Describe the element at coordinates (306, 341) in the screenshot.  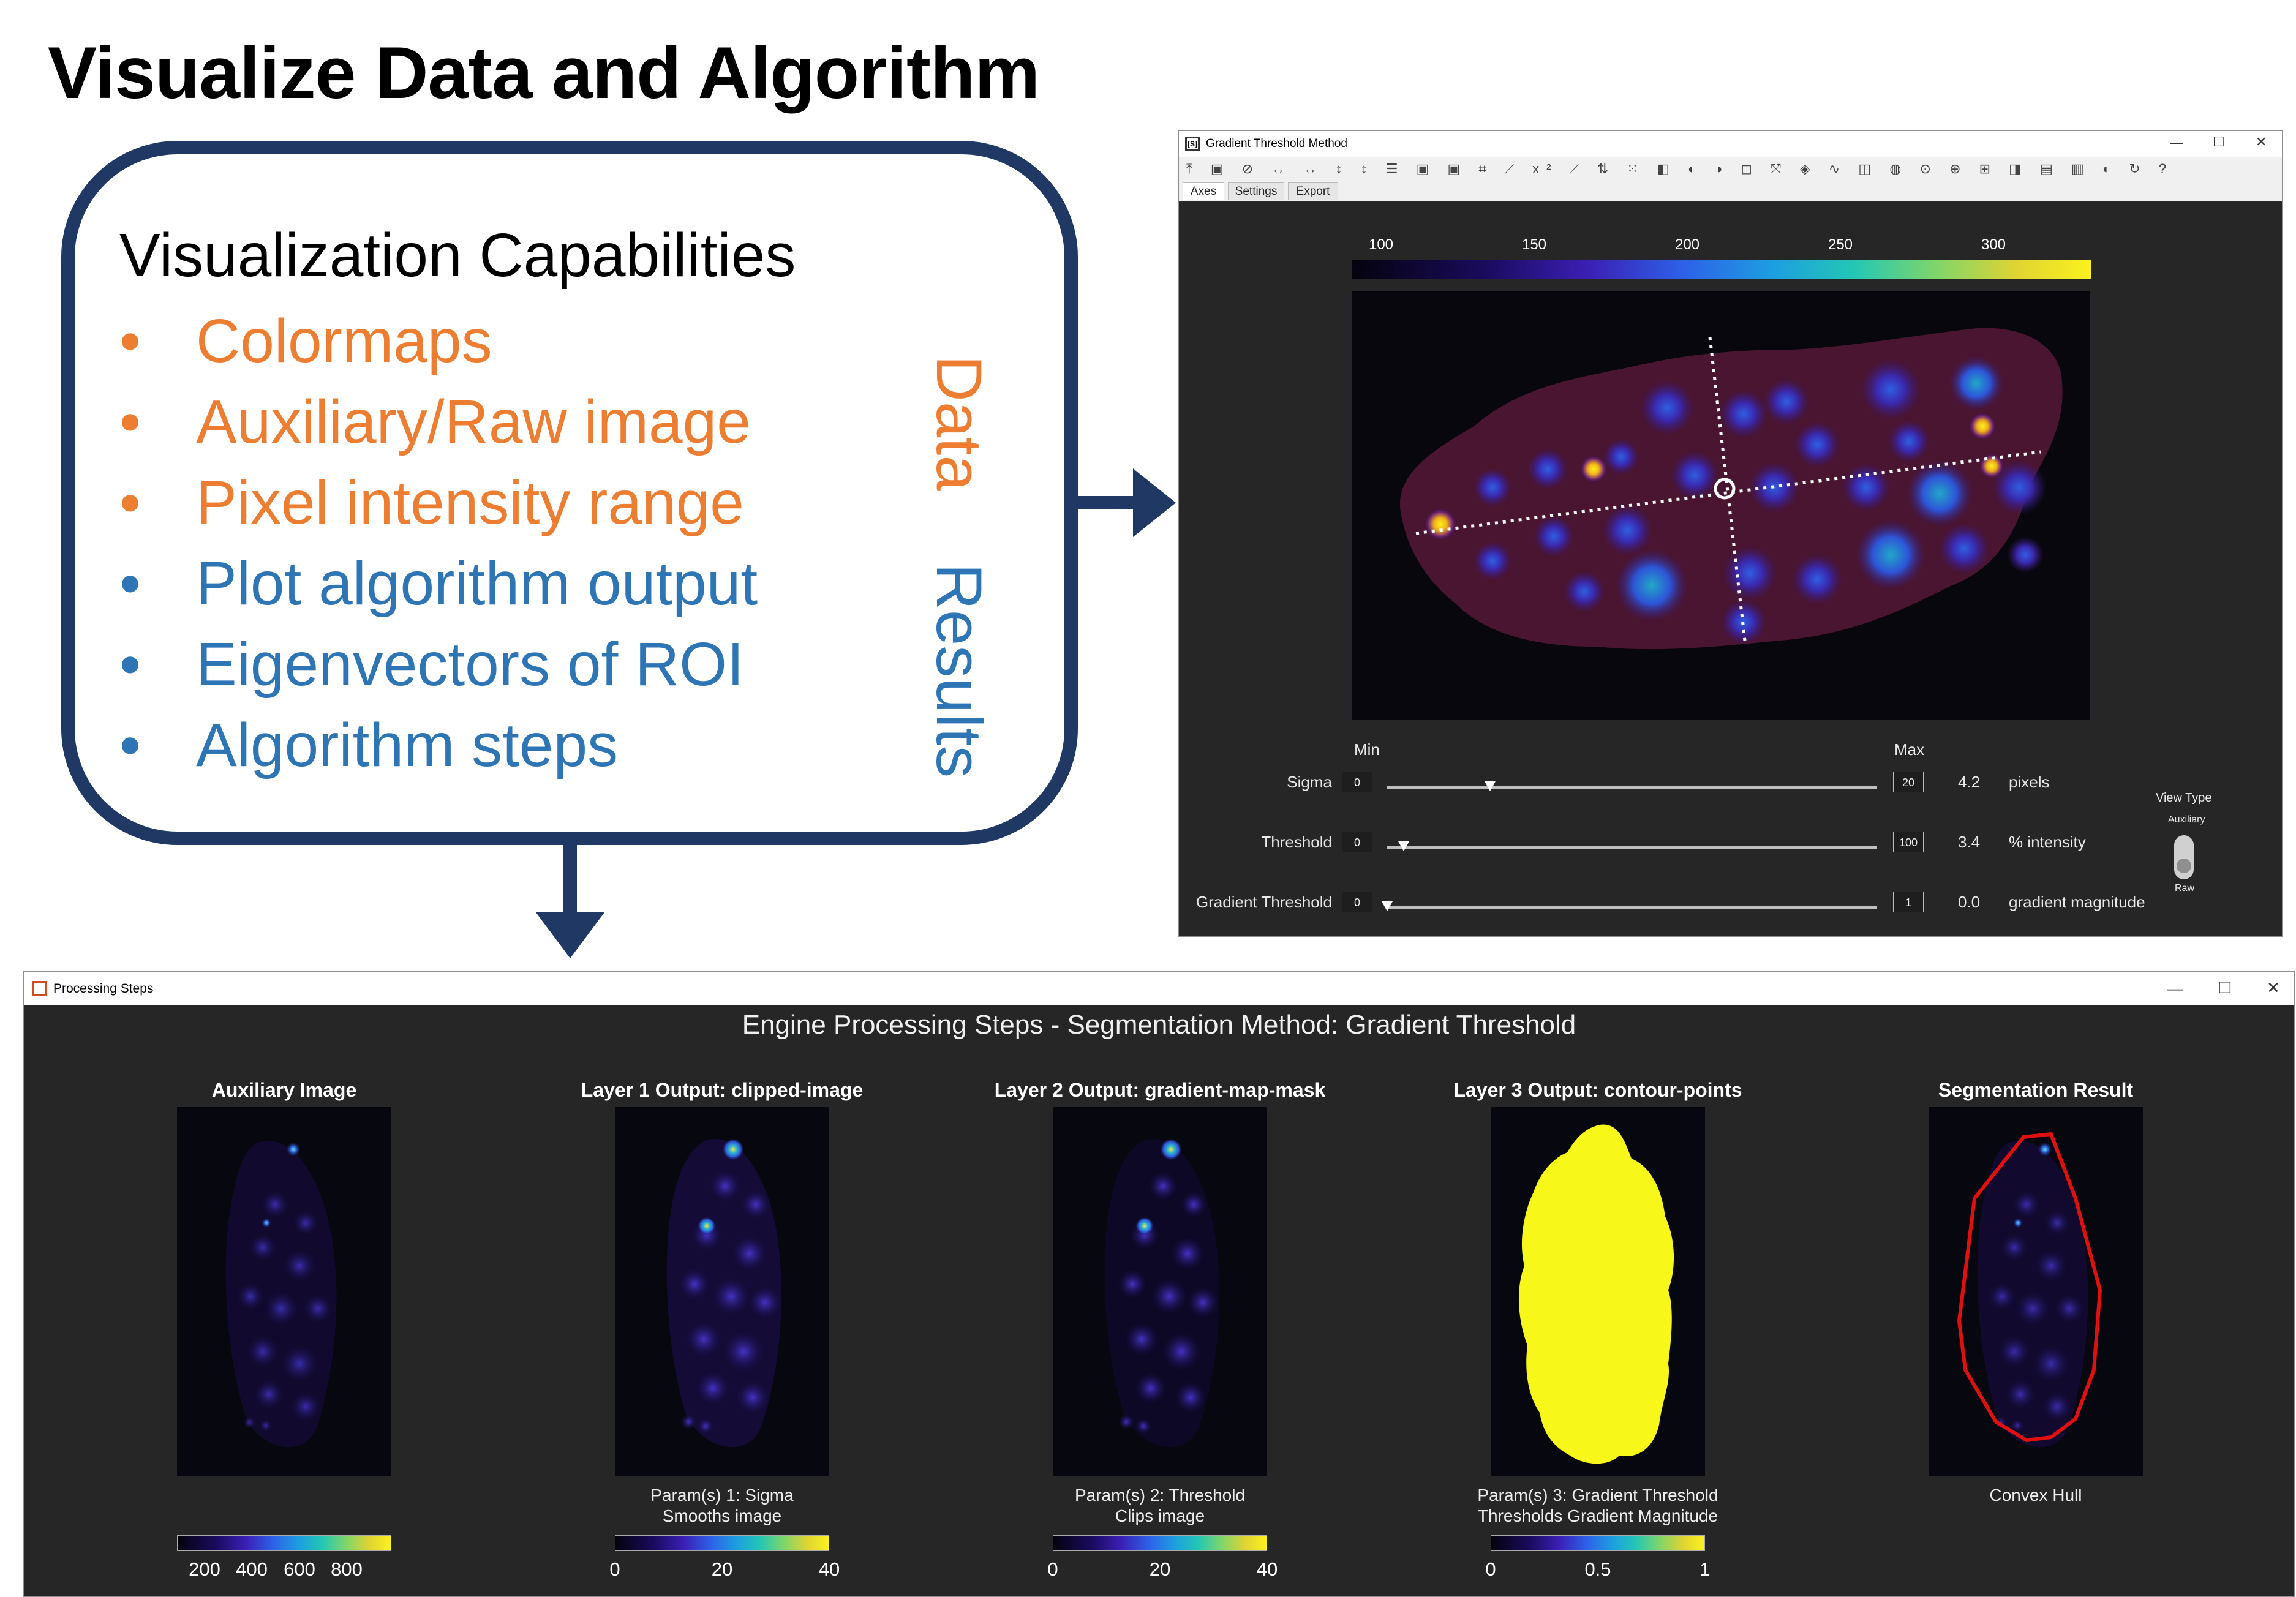
I see `capability-item-colormaps: • Colormaps` at that location.